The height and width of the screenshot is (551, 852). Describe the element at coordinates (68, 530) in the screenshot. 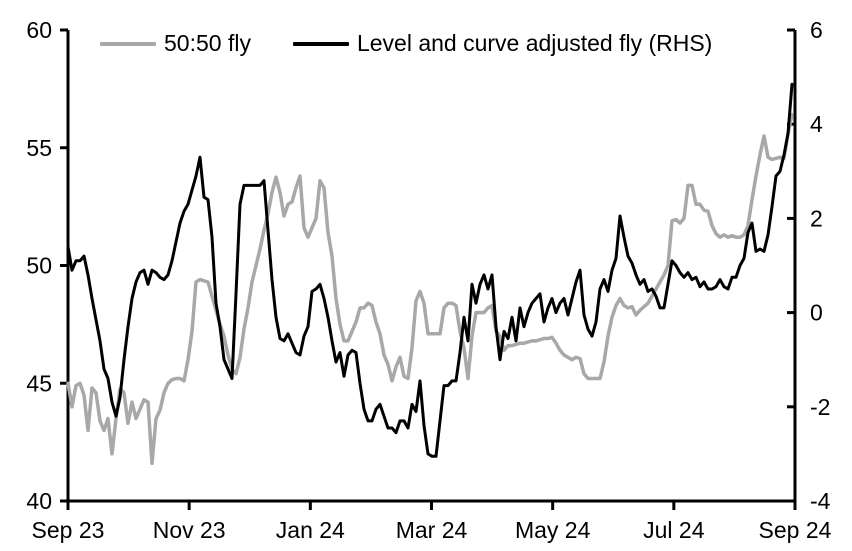

I see `x-axis-tick-label: Sep 23` at that location.